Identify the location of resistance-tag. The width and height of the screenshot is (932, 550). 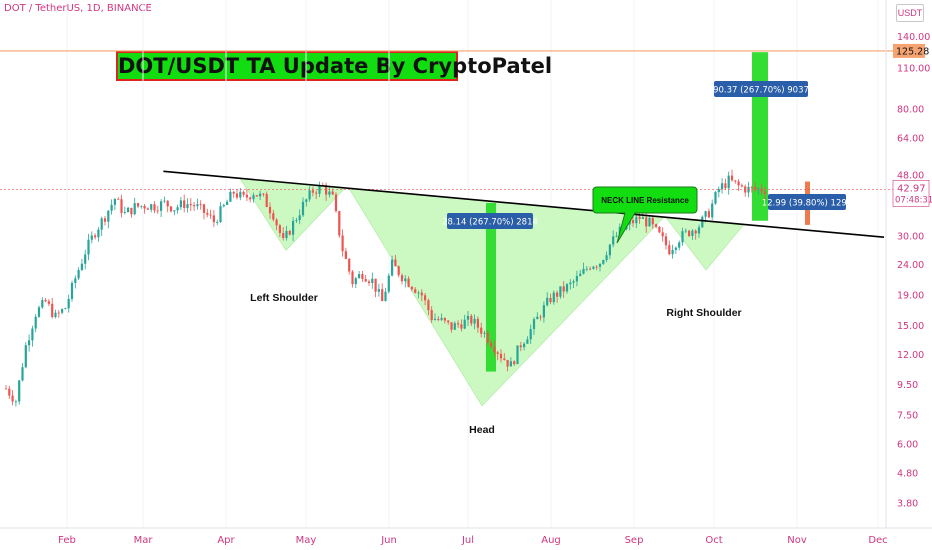
(909, 50).